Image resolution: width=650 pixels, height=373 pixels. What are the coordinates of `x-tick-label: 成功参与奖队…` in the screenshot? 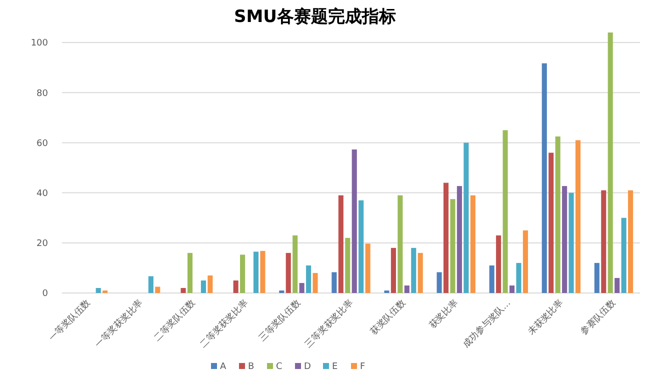 It's located at (486, 324).